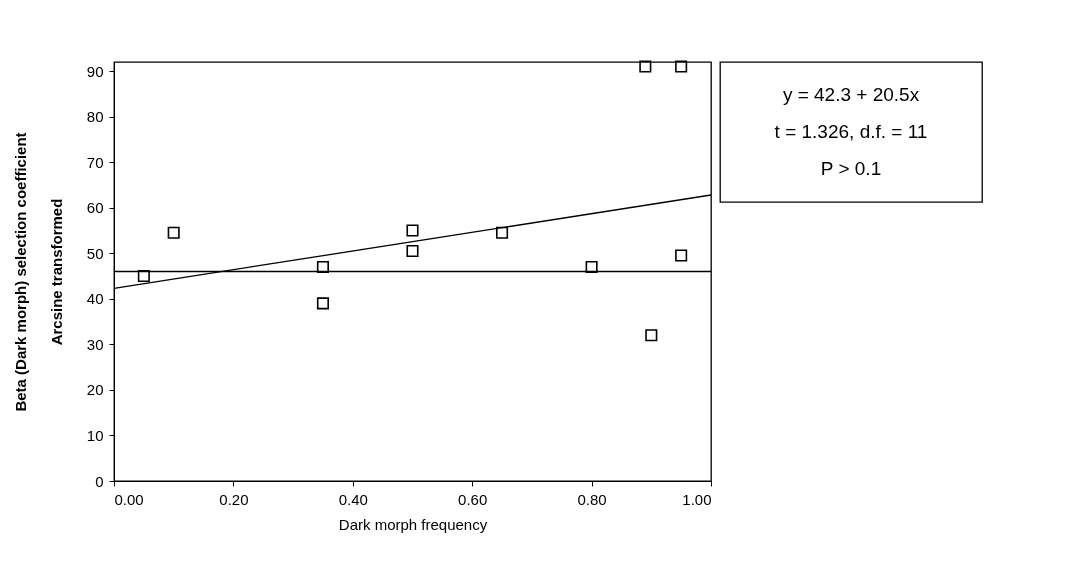 The width and height of the screenshot is (1068, 577). Describe the element at coordinates (95, 299) in the screenshot. I see `y-tick-label: 40` at that location.